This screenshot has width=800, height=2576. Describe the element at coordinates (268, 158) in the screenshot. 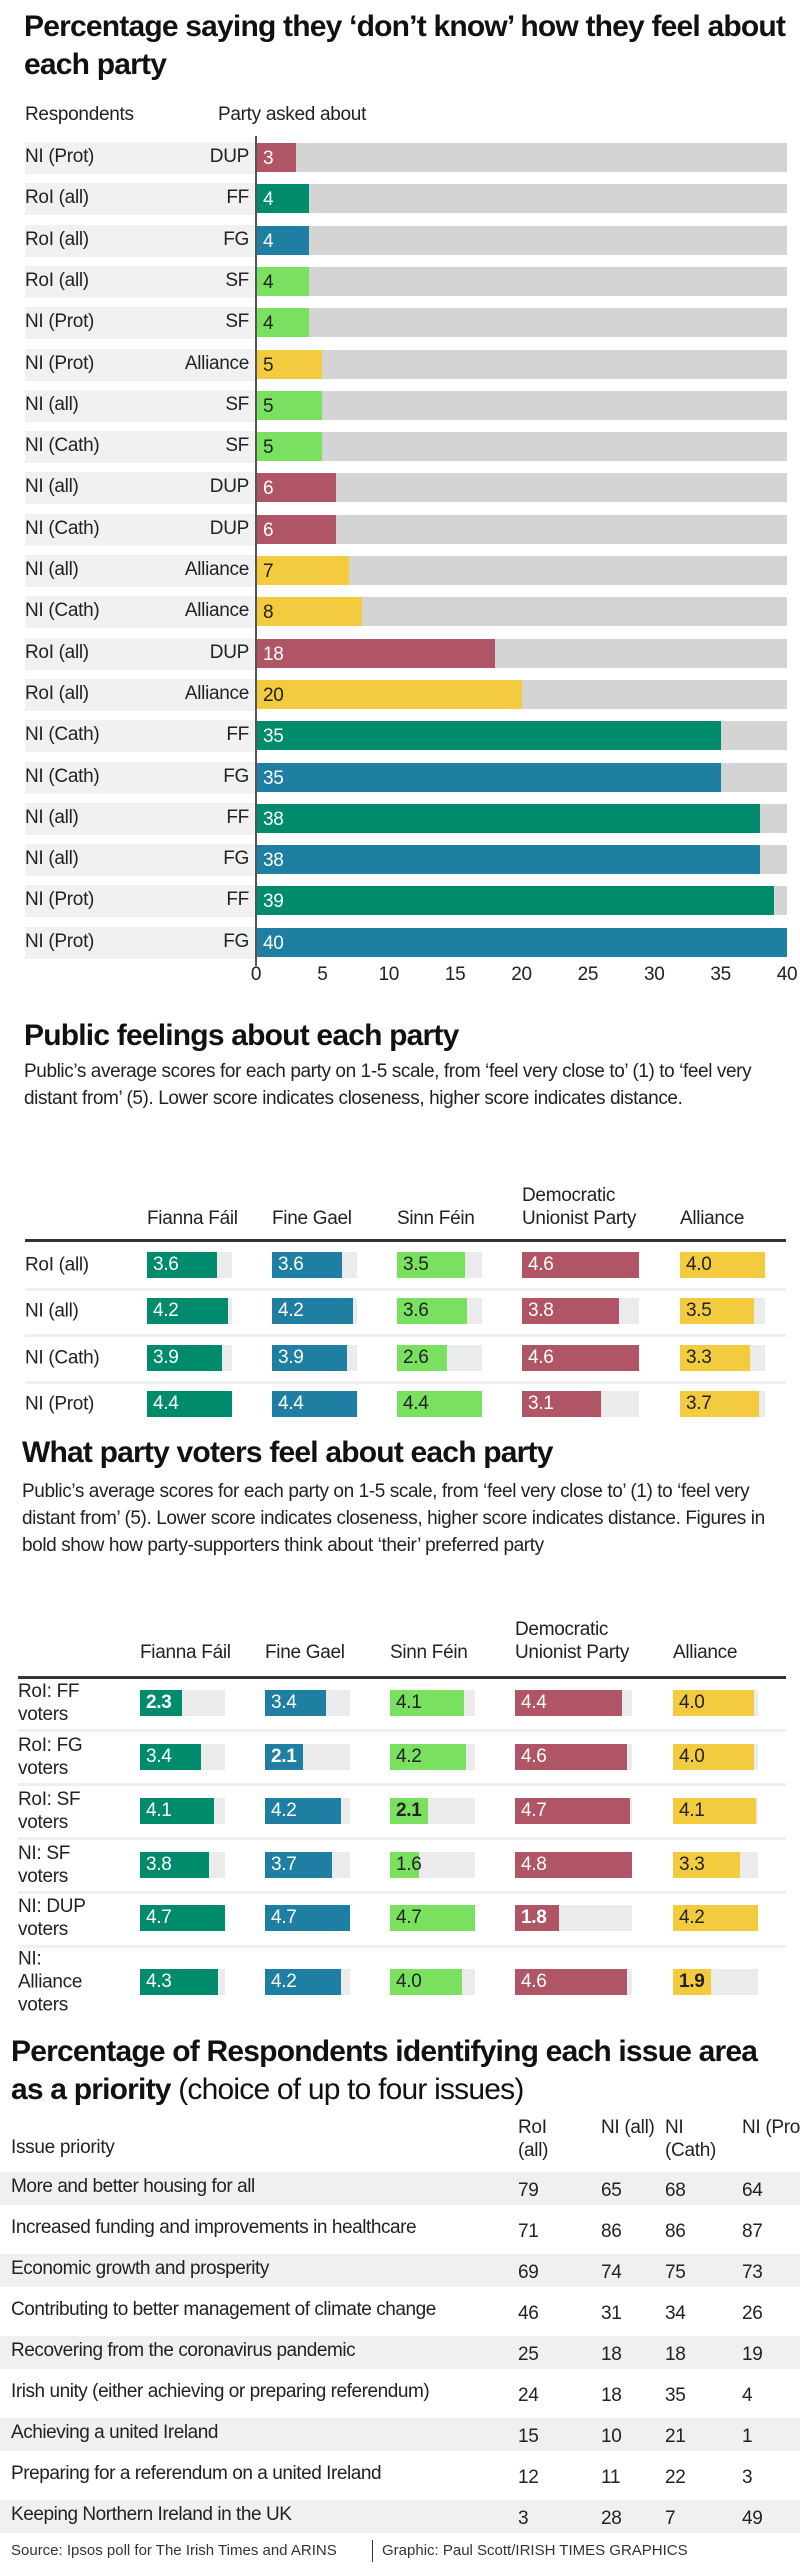

I see `bar-value-label: 3` at that location.